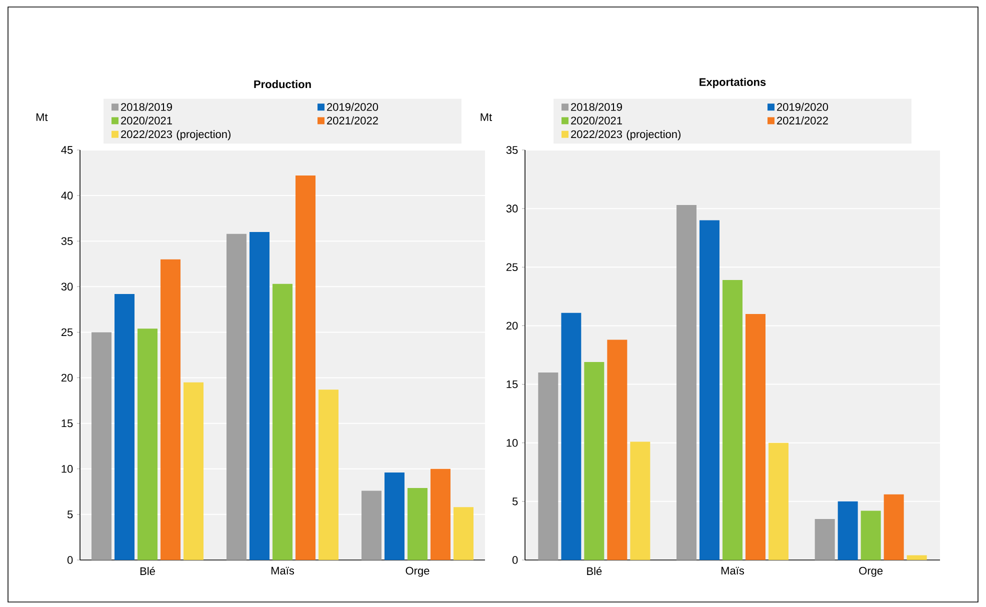 Image resolution: width=986 pixels, height=607 pixels. I want to click on chart-title: Exportations, so click(733, 83).